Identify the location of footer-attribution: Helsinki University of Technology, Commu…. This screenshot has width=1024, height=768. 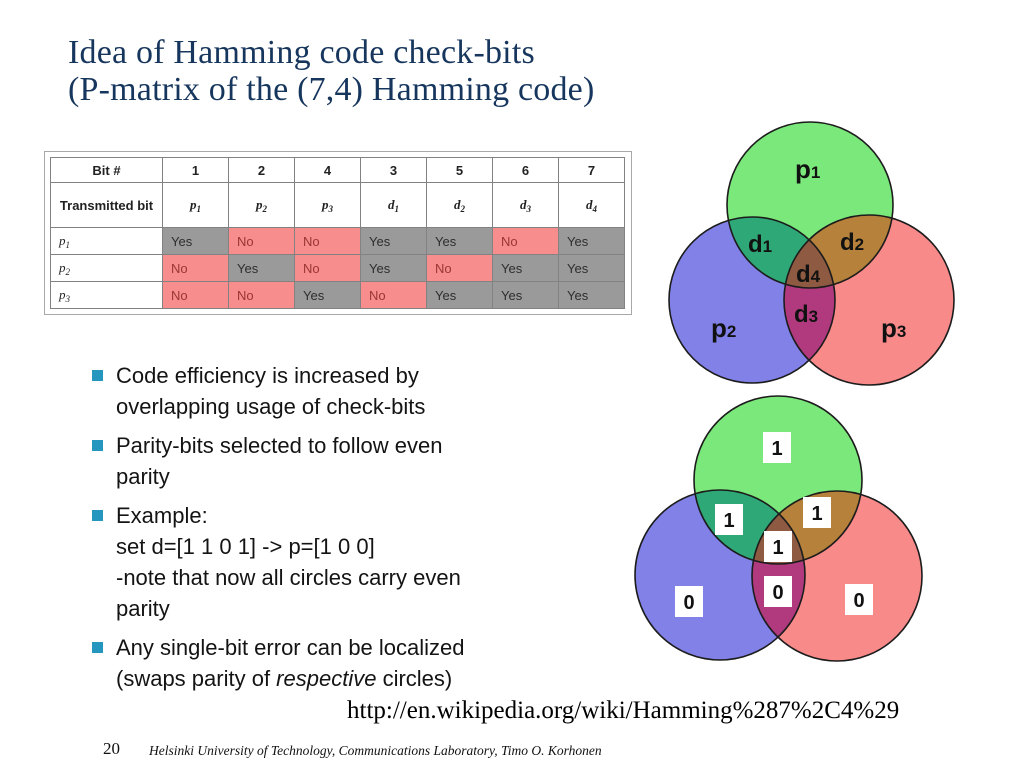
(375, 750).